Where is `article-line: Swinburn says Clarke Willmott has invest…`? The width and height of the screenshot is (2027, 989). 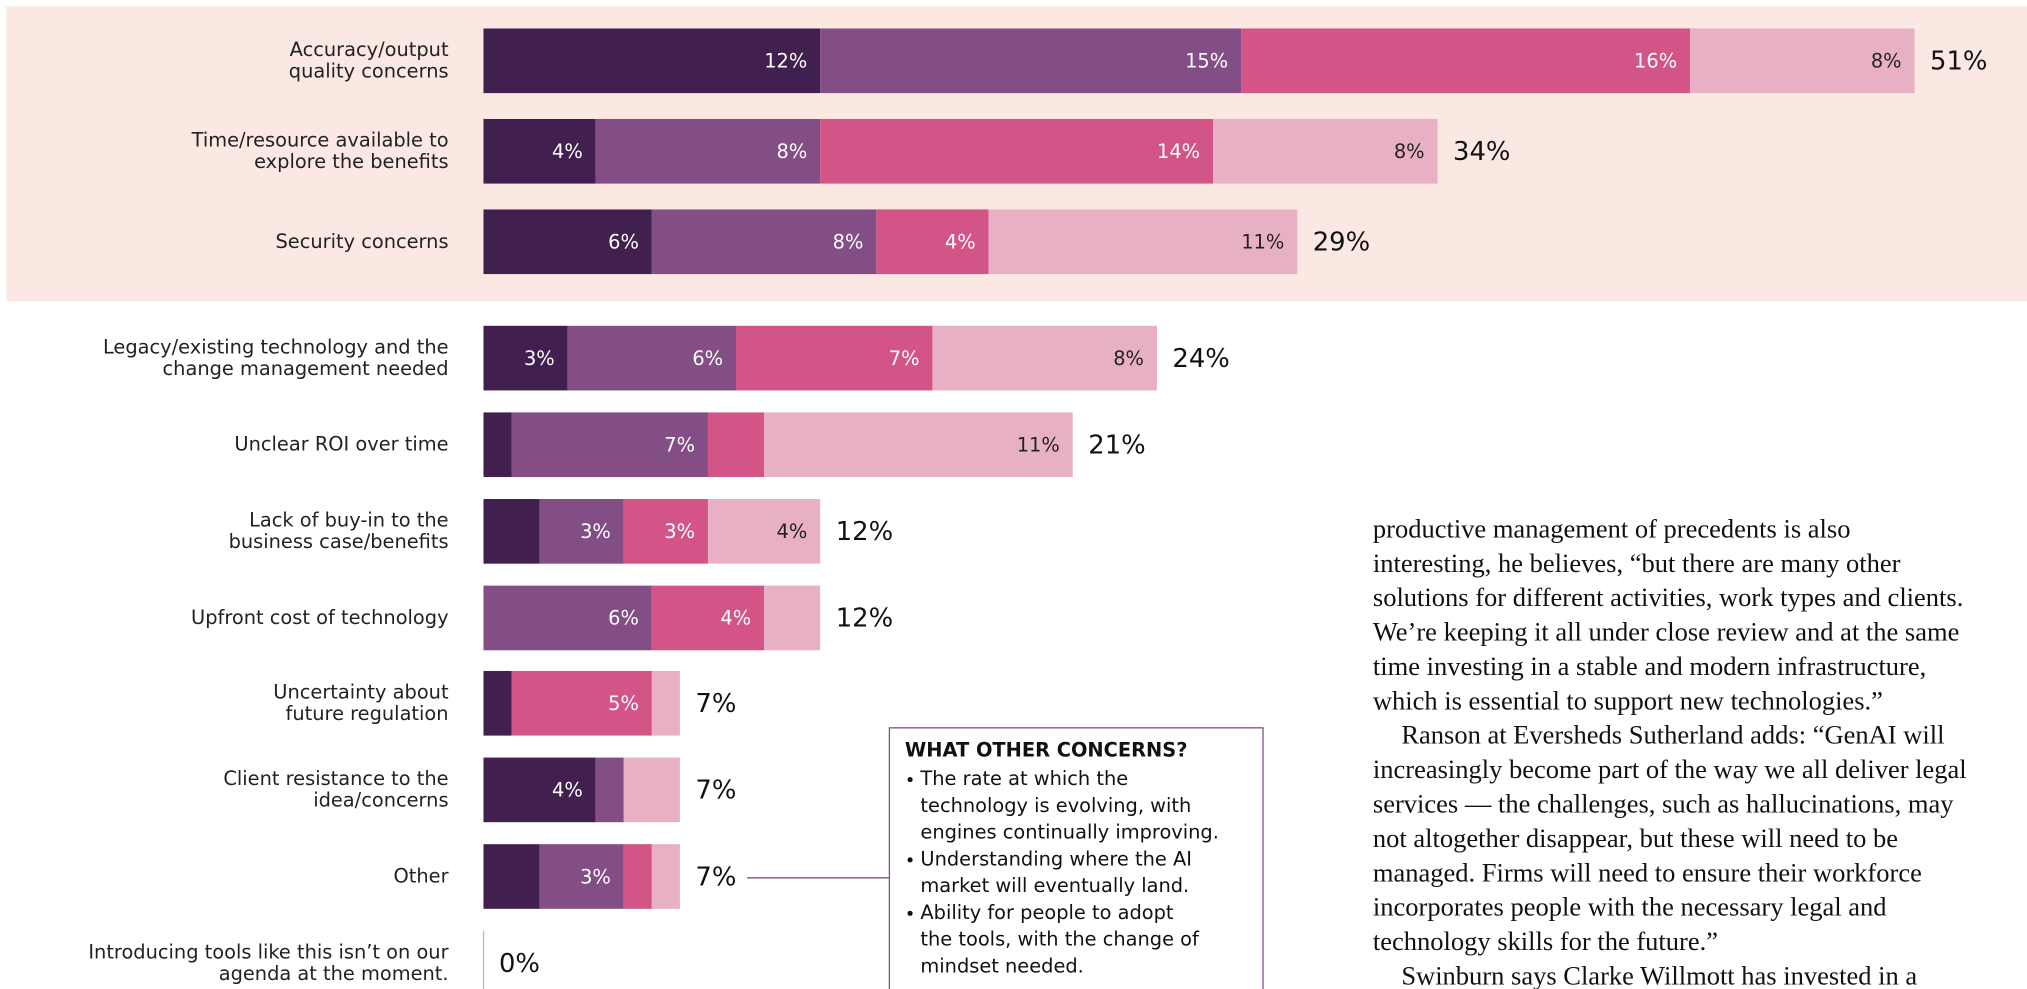
article-line: Swinburn says Clarke Willmott has invest… is located at coordinates (1659, 974).